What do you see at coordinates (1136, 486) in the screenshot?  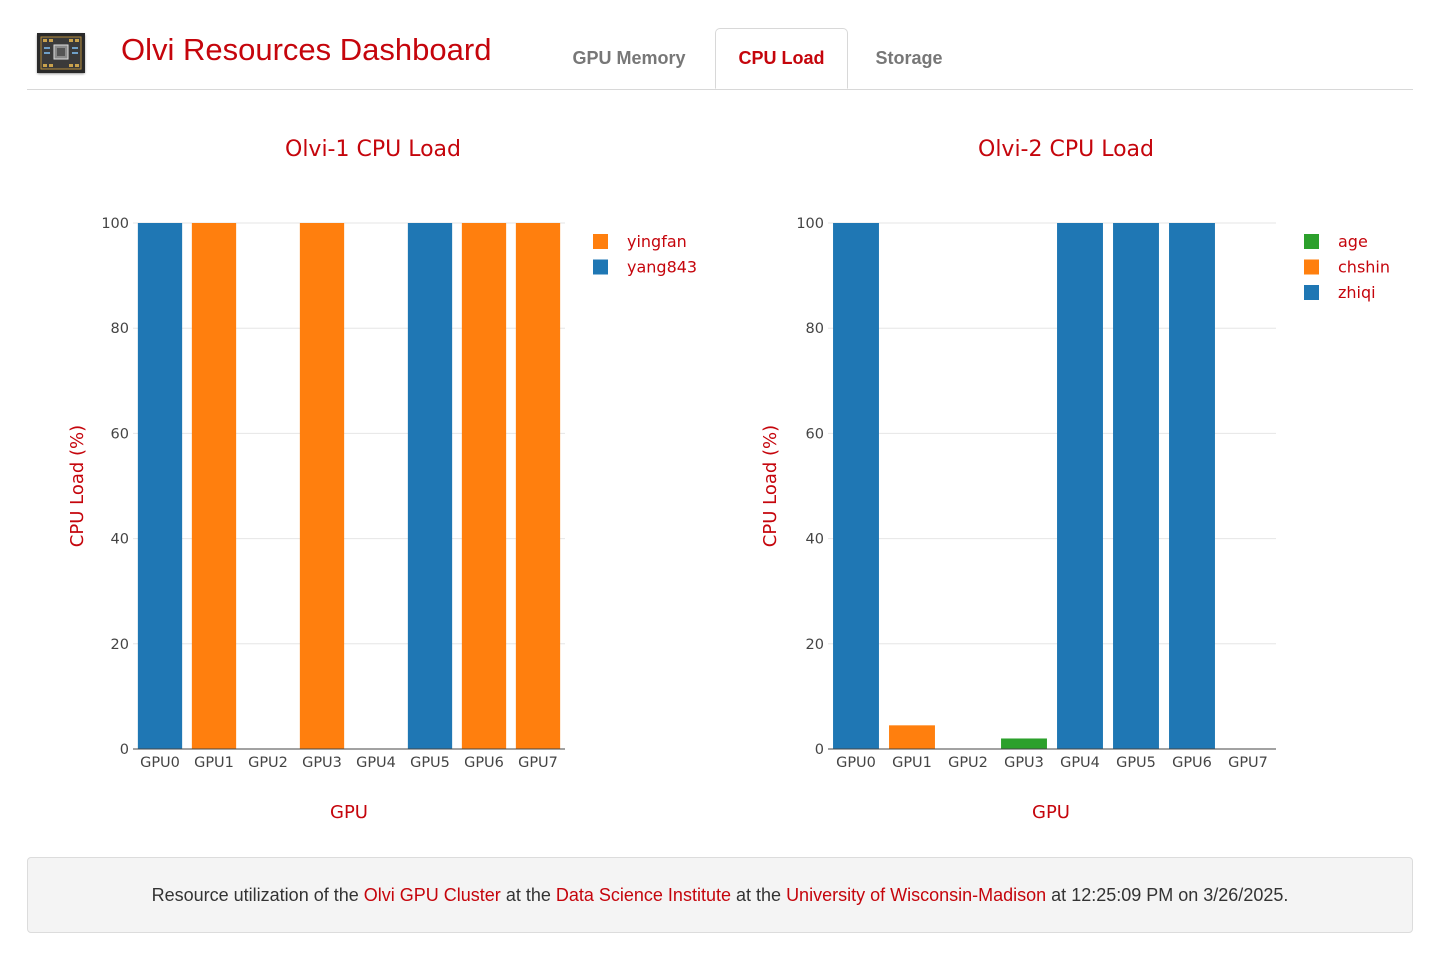 I see `bar-zhiqi-GPU5` at bounding box center [1136, 486].